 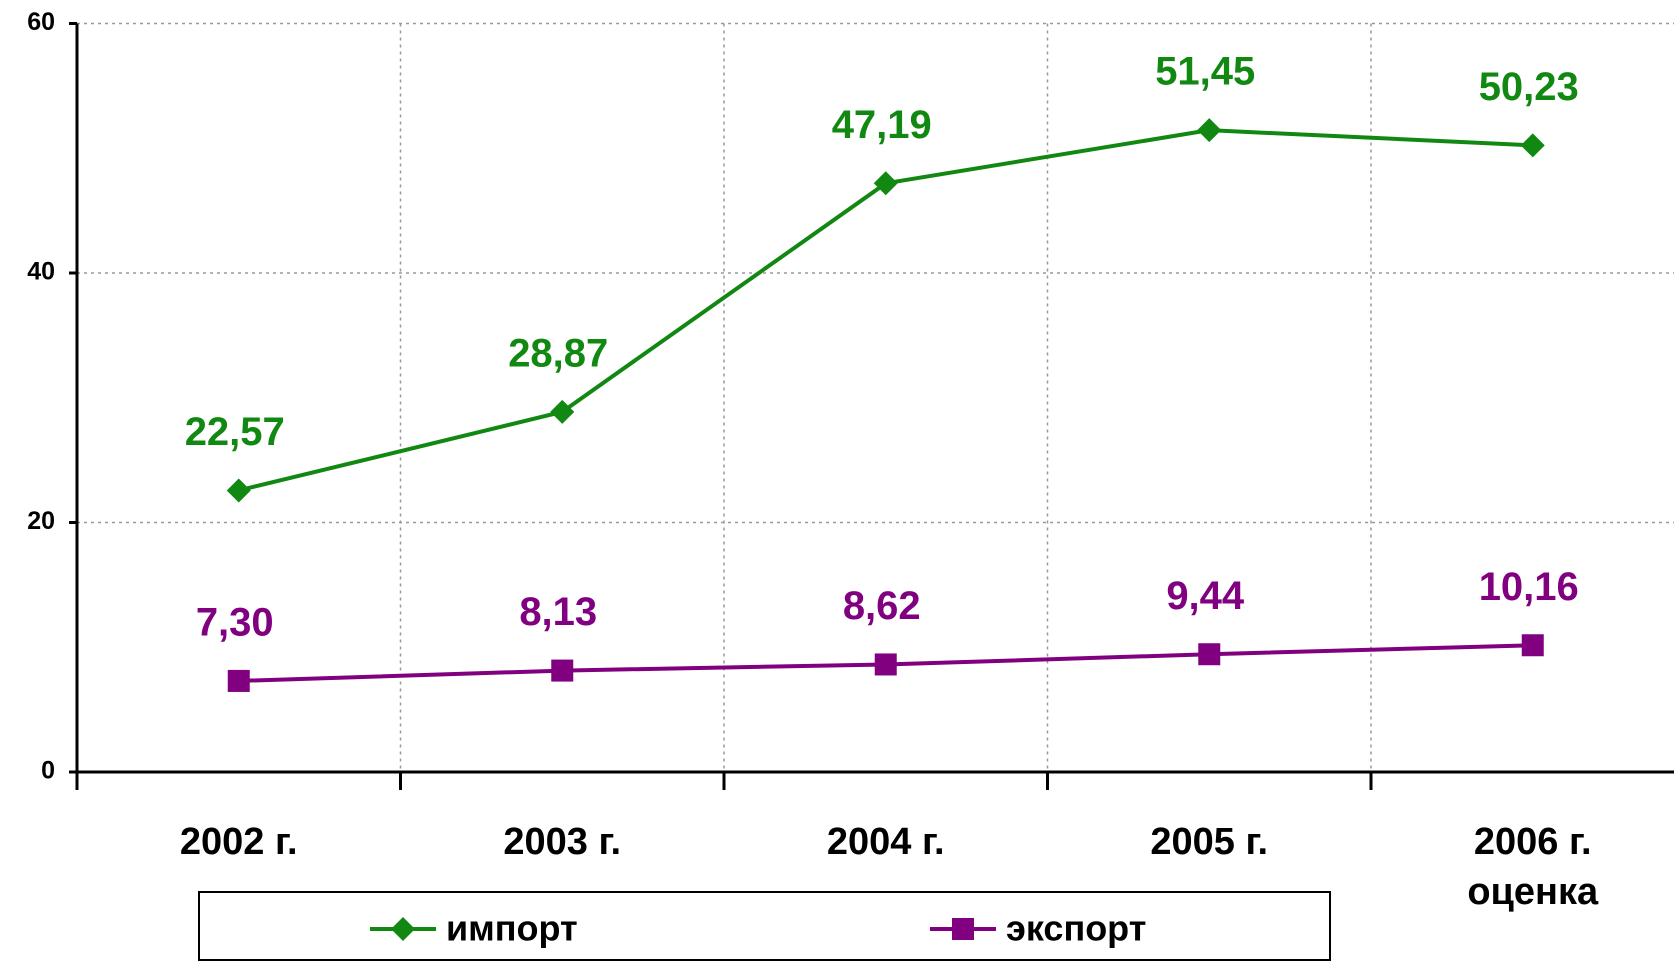 I want to click on x-tick-label: 2006 г. оценка, so click(x=1533, y=867).